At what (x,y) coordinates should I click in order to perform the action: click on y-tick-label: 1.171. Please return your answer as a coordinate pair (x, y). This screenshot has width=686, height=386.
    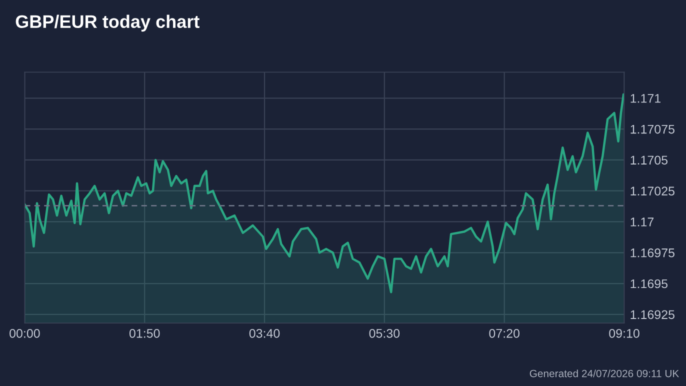
    Looking at the image, I should click on (645, 98).